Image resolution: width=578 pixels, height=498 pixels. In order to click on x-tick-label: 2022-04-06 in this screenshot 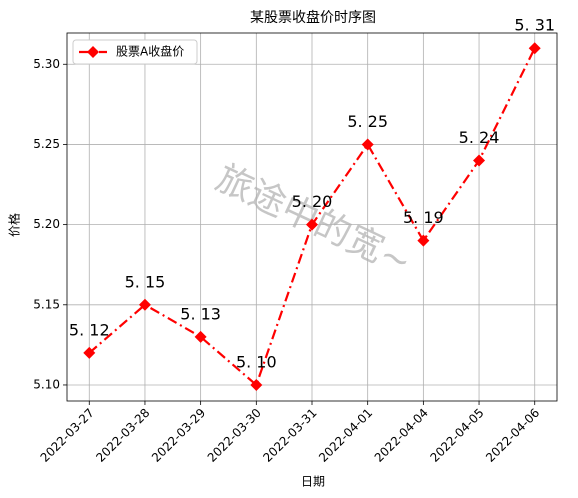, I will do `click(512, 435)`.